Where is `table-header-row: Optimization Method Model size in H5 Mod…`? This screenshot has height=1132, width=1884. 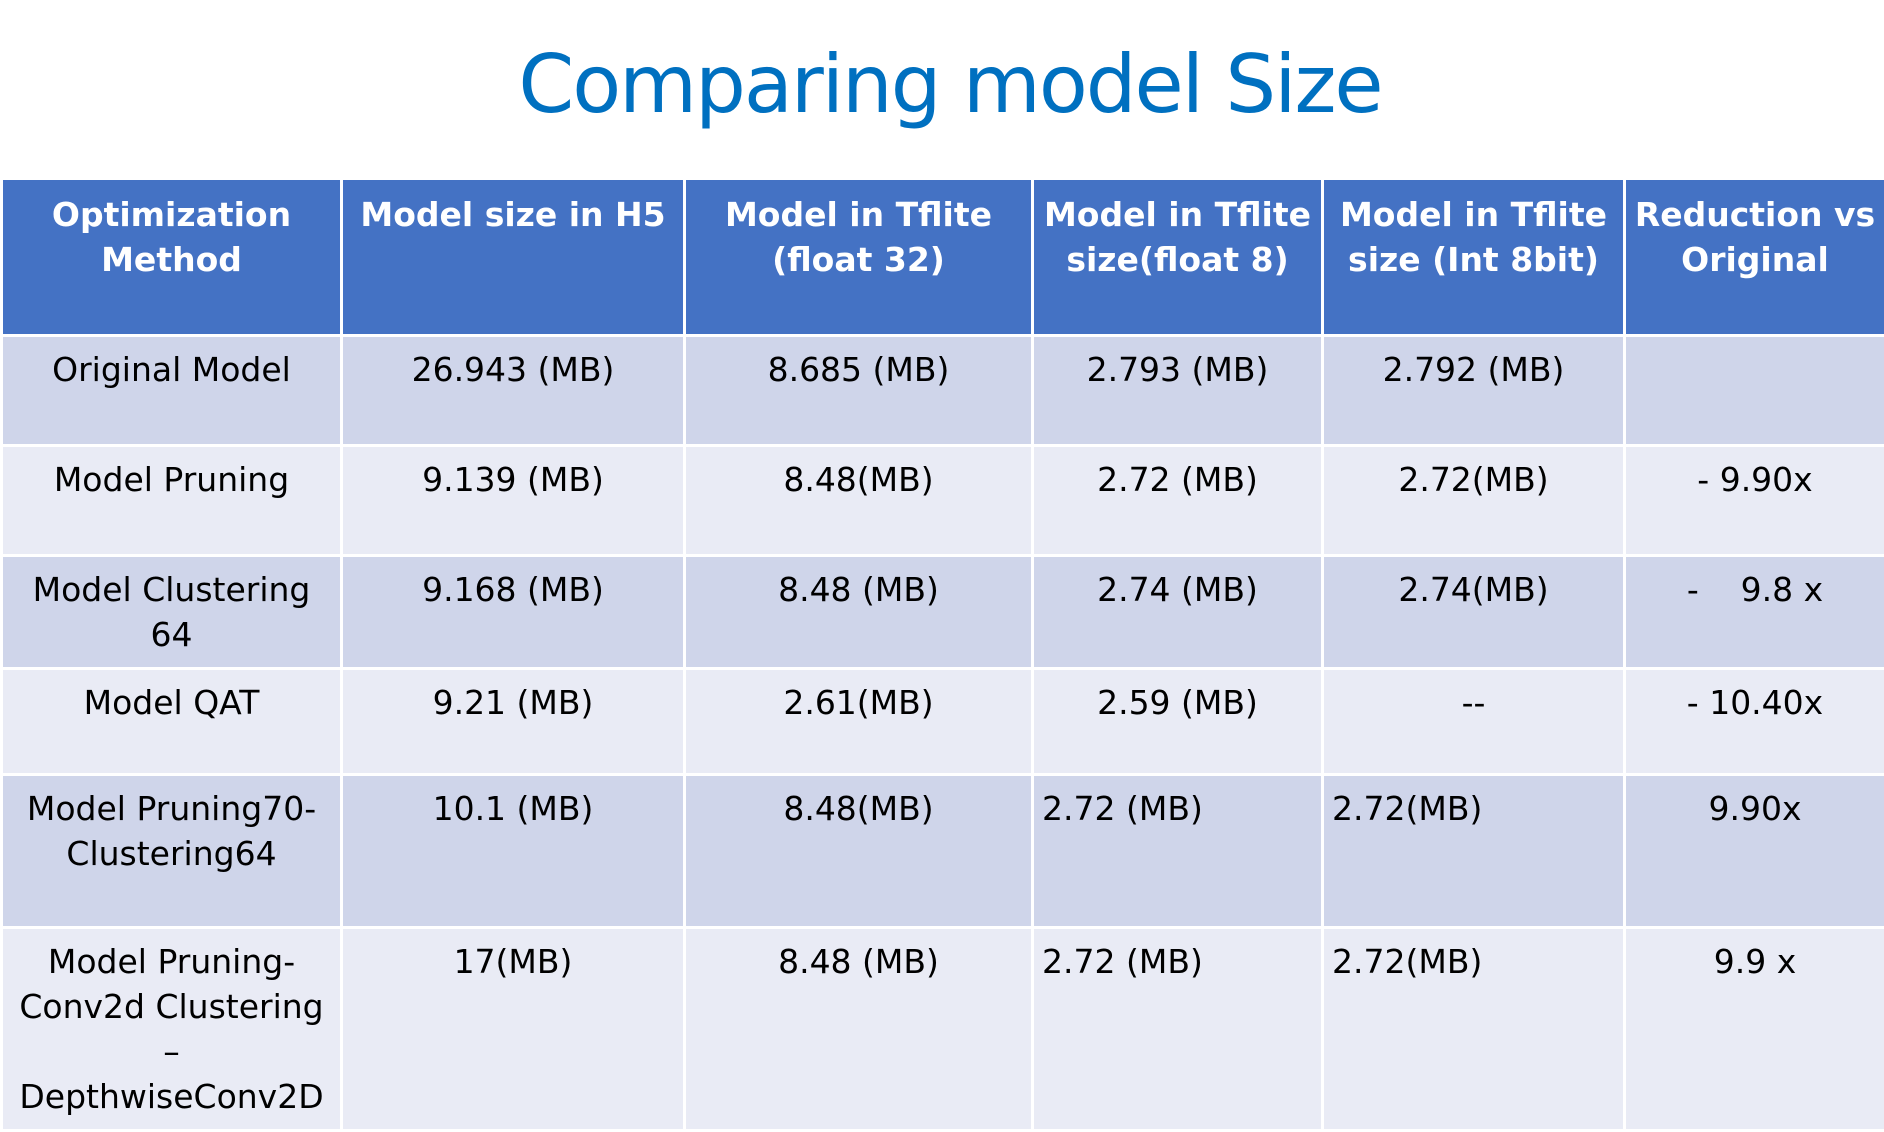 table-header-row: Optimization Method Model size in H5 Mod… is located at coordinates (943, 257).